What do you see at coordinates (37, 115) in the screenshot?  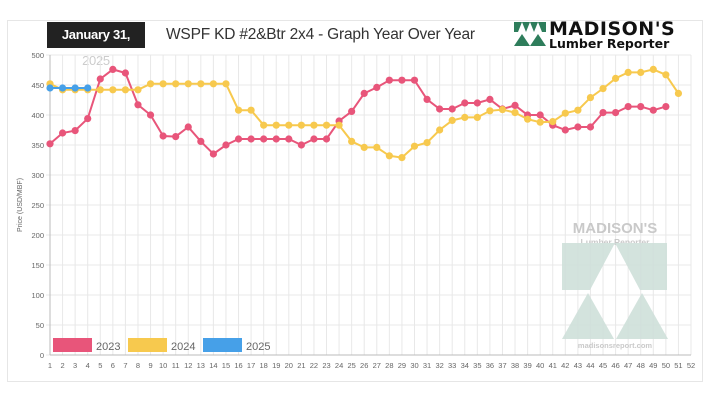 I see `y-tick-label: 400` at bounding box center [37, 115].